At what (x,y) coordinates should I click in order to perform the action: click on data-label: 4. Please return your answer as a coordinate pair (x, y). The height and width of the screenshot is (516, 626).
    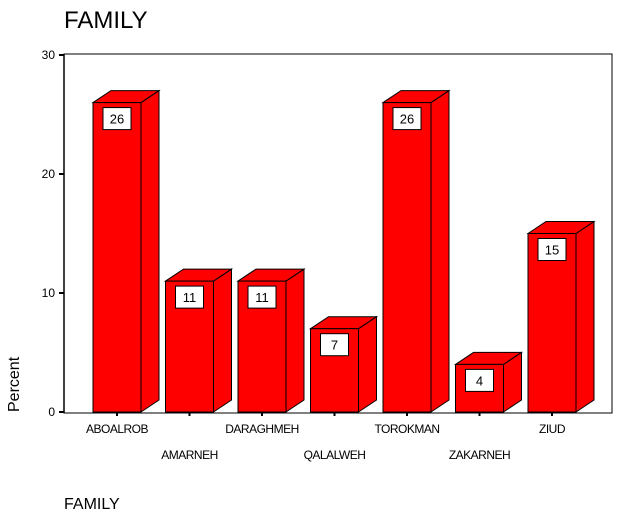
    Looking at the image, I should click on (479, 380).